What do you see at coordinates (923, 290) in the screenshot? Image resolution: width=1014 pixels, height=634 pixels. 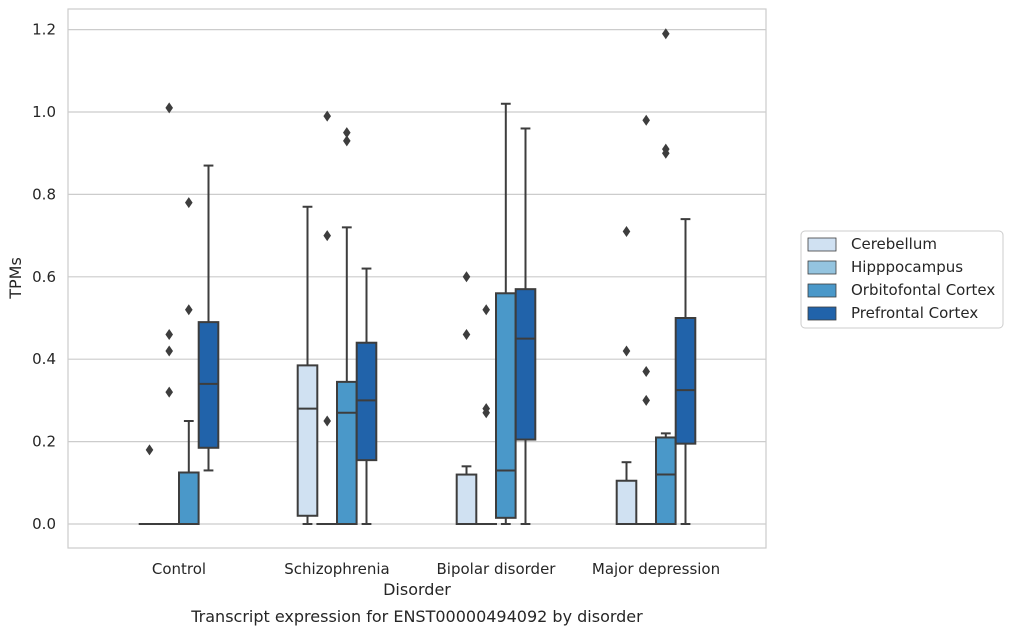 I see `legend-label: Orbitofontal Cortex` at bounding box center [923, 290].